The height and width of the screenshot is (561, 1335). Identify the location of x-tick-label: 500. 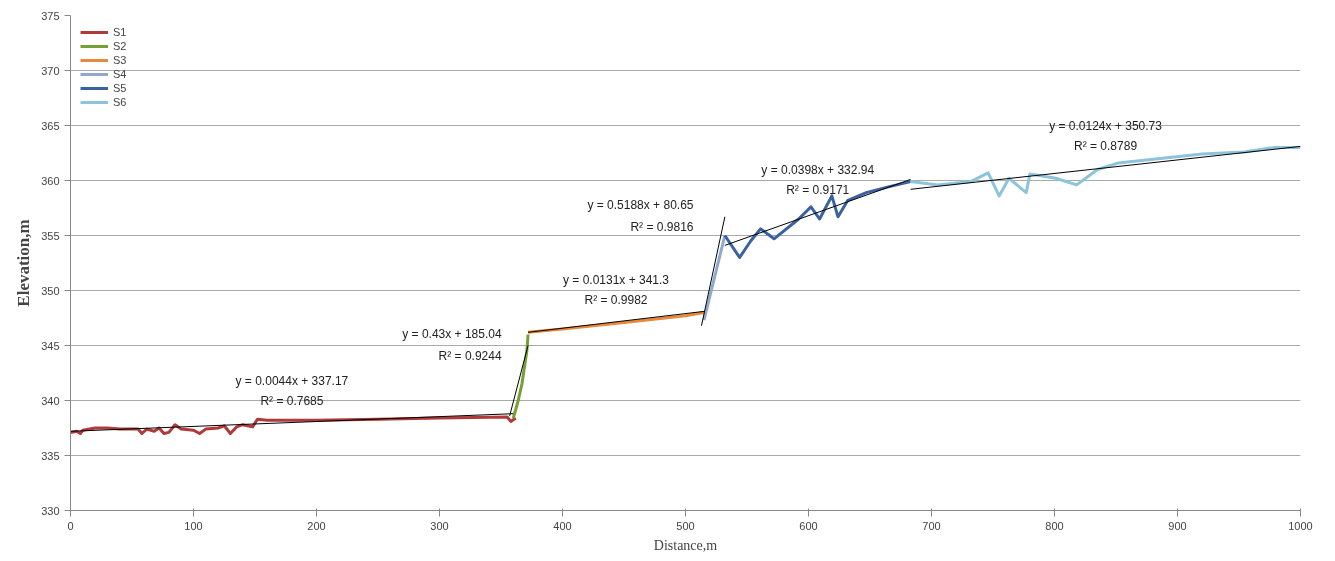
(685, 525).